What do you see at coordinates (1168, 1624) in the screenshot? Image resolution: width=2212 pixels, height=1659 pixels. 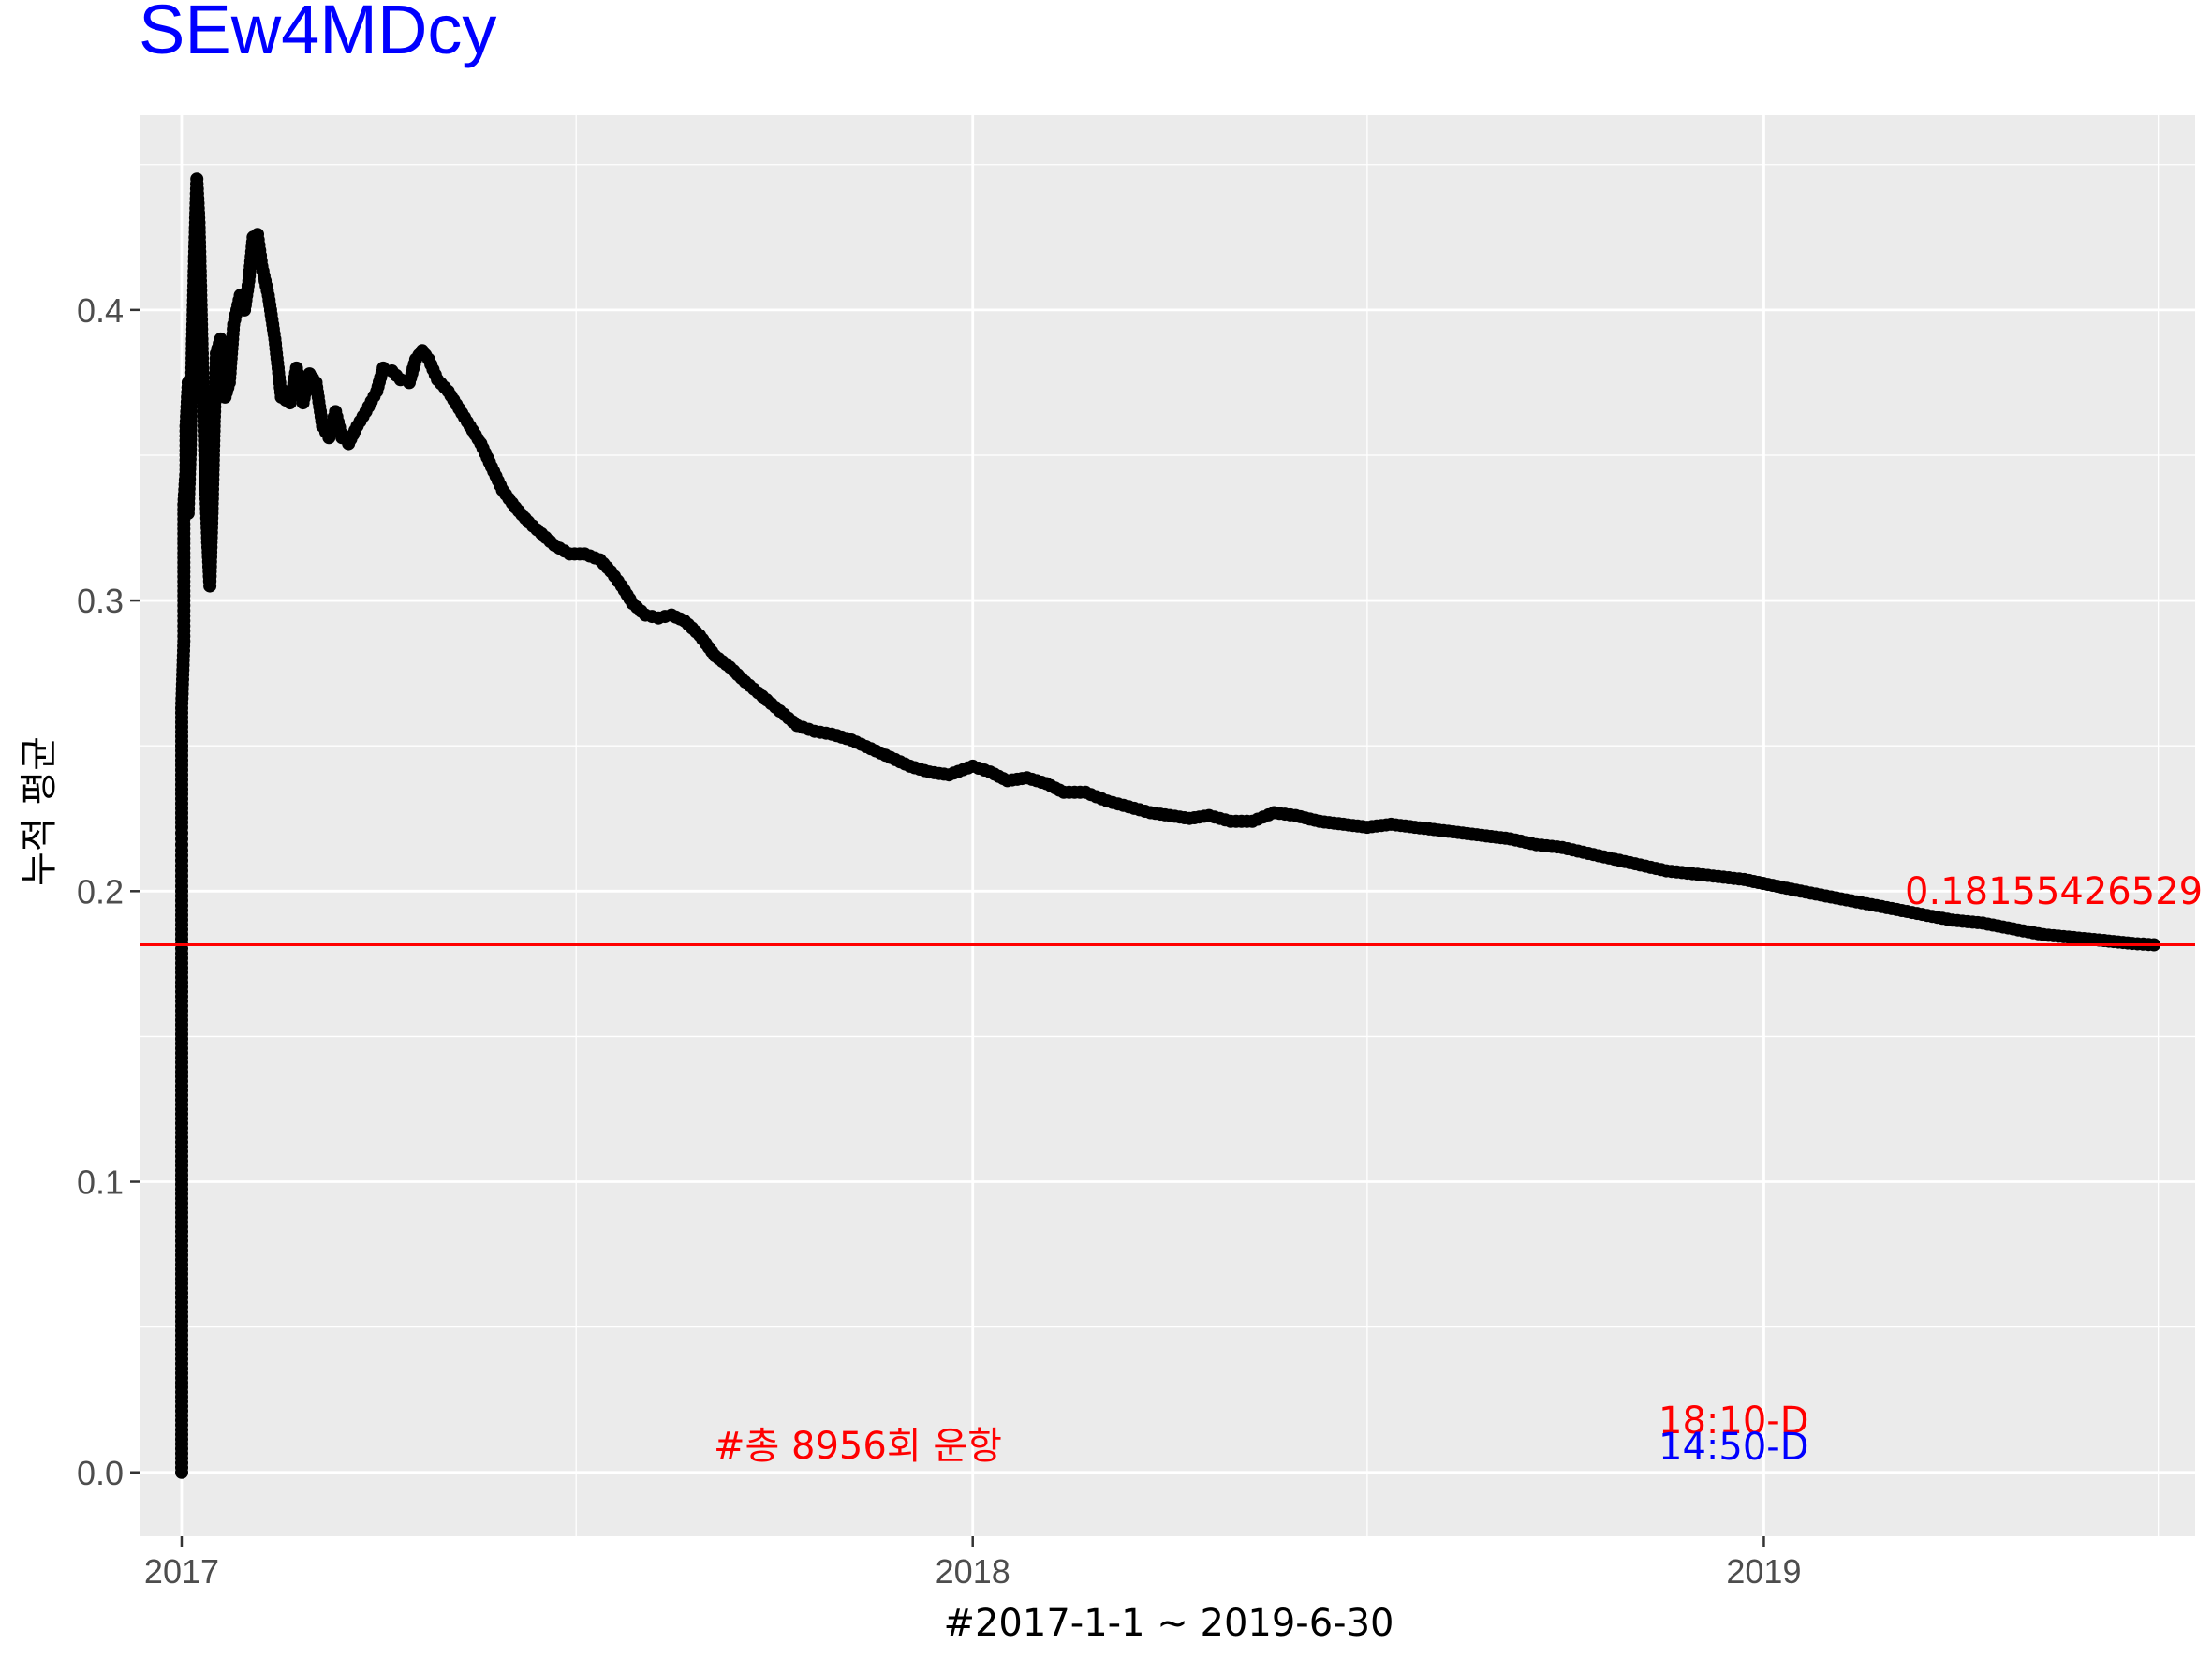 I see `x-axis-title: #2017-1-1 ~ 2019-6-30` at bounding box center [1168, 1624].